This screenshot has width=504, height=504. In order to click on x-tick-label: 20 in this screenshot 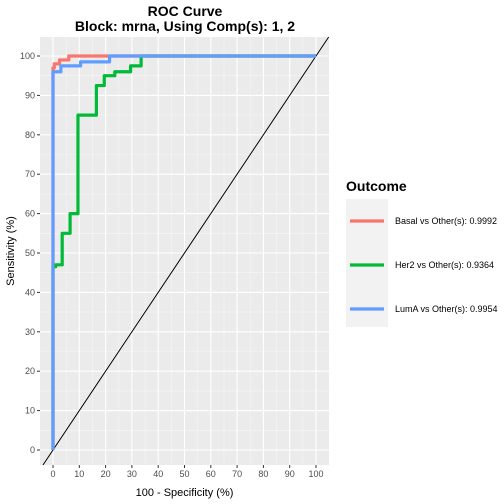, I will do `click(106, 474)`.